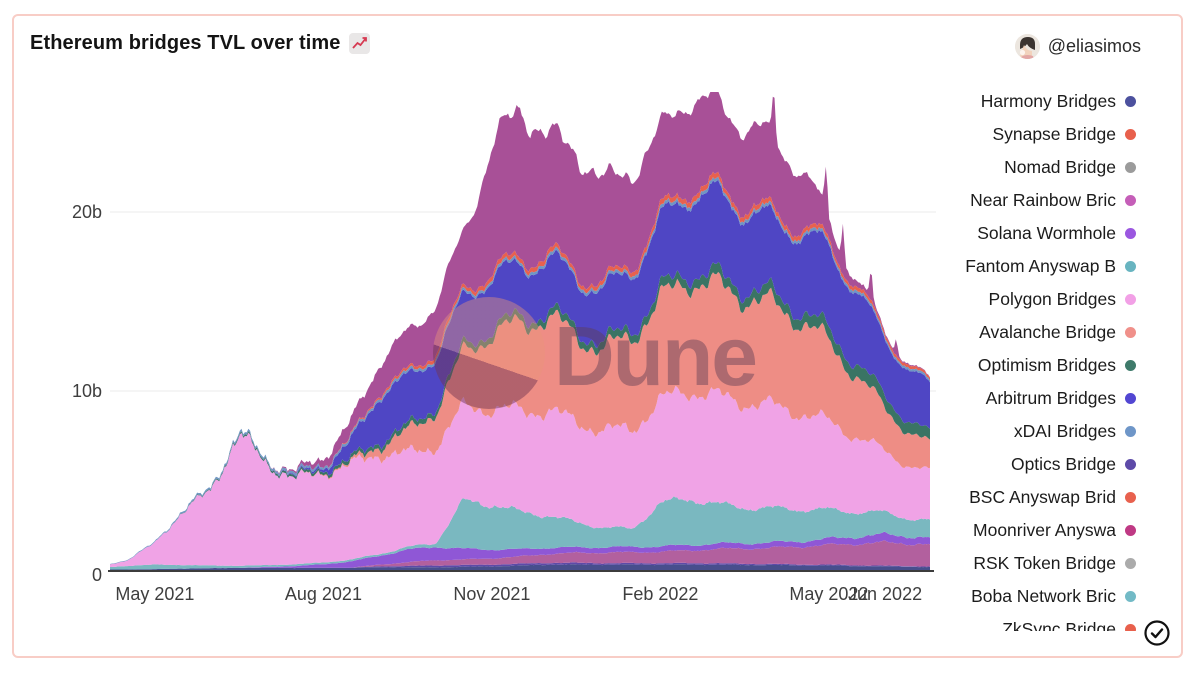 This screenshot has width=1197, height=675. I want to click on legend-item: Boba Network Bric, so click(1035, 596).